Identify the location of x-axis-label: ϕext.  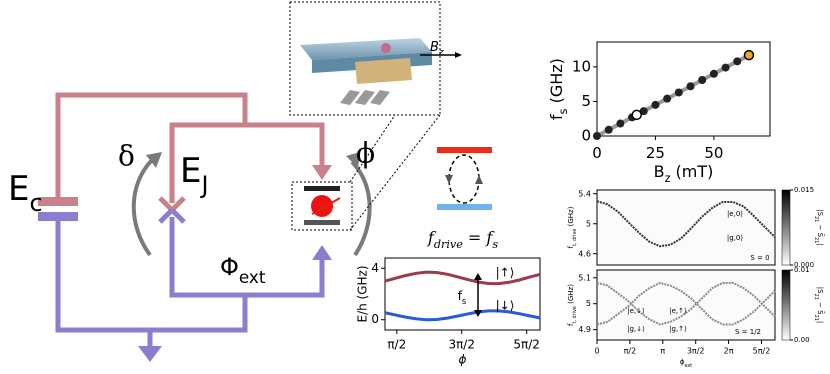
(686, 363).